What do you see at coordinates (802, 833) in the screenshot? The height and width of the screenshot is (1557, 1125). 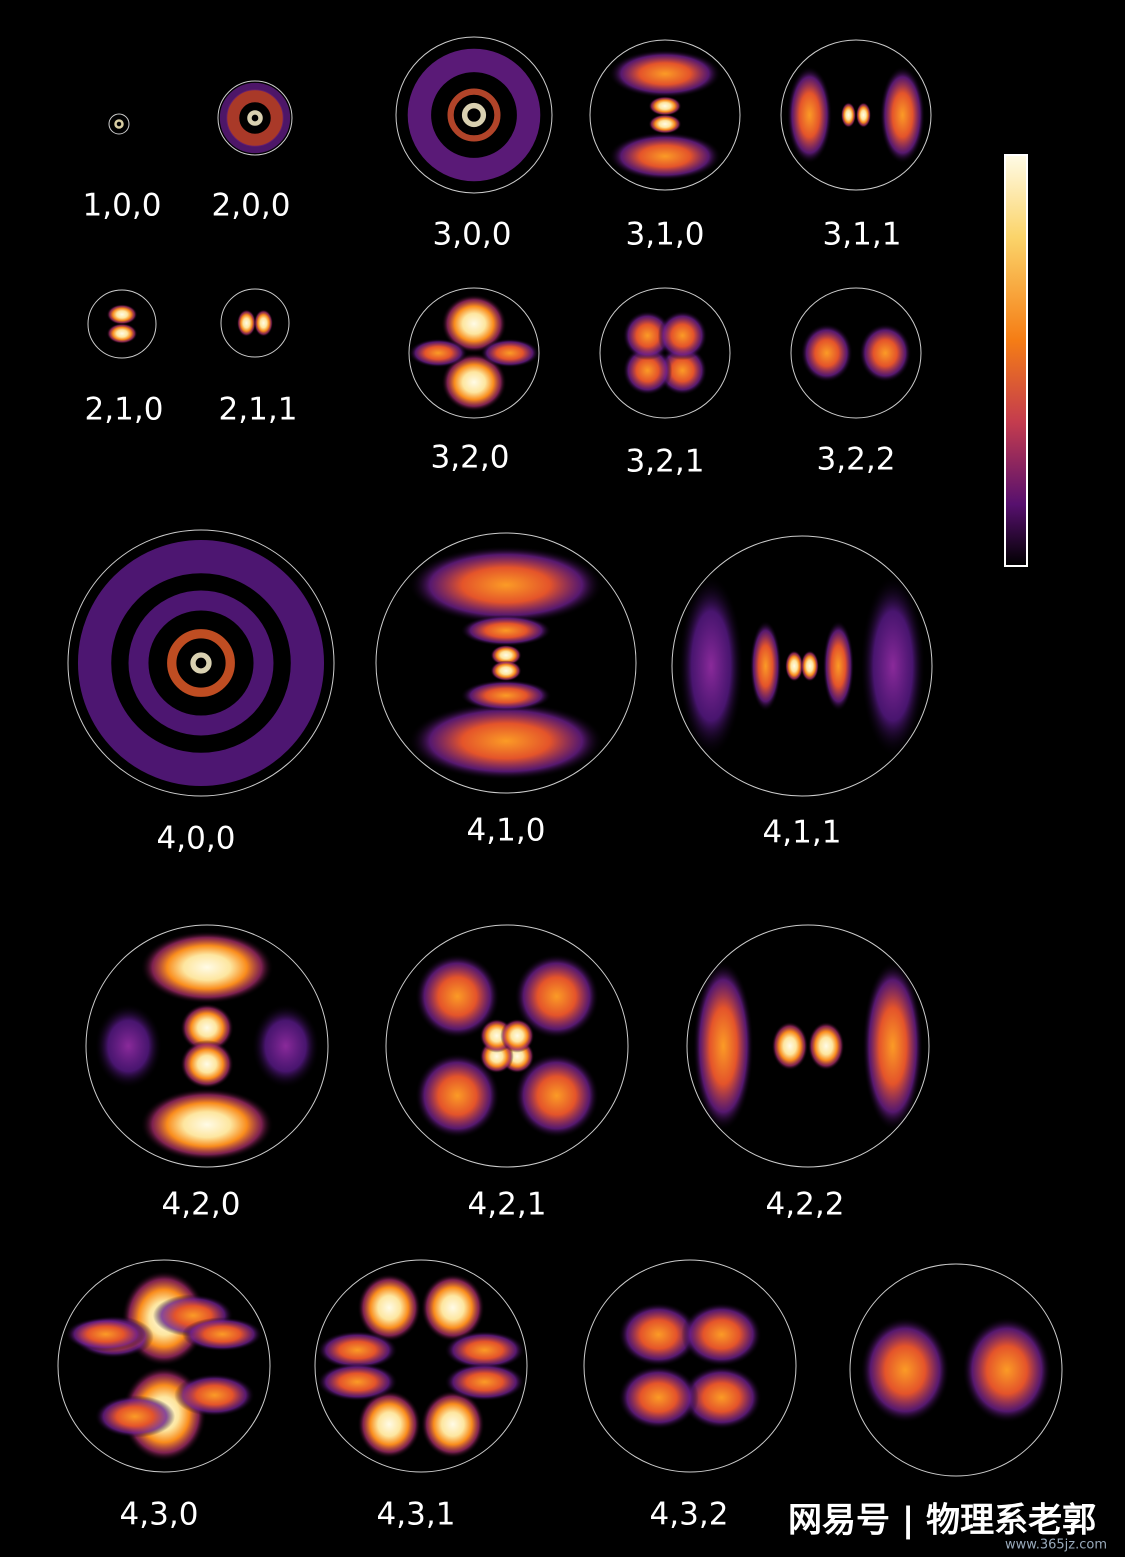 I see `orbital-label: 4,1,1` at bounding box center [802, 833].